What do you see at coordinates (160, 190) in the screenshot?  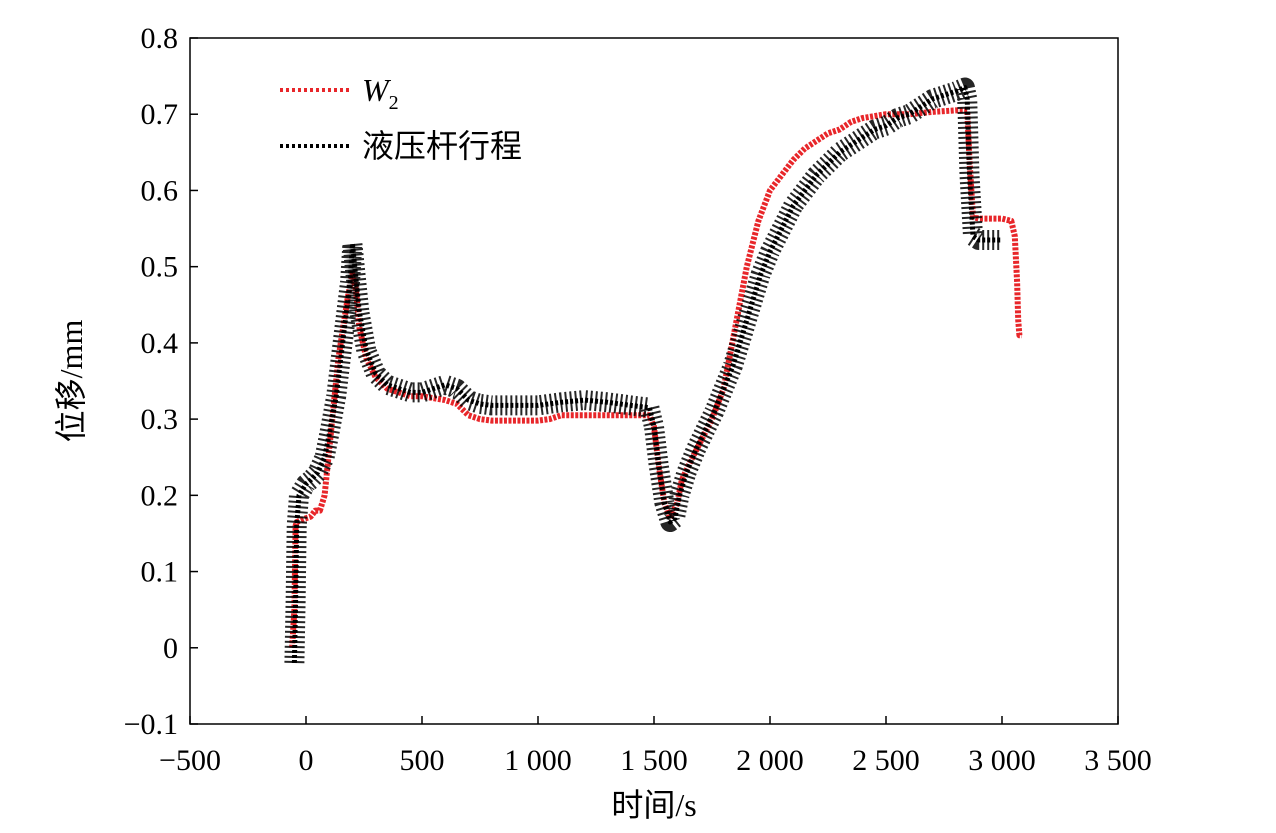 I see `y-tick-label: 0.6` at bounding box center [160, 190].